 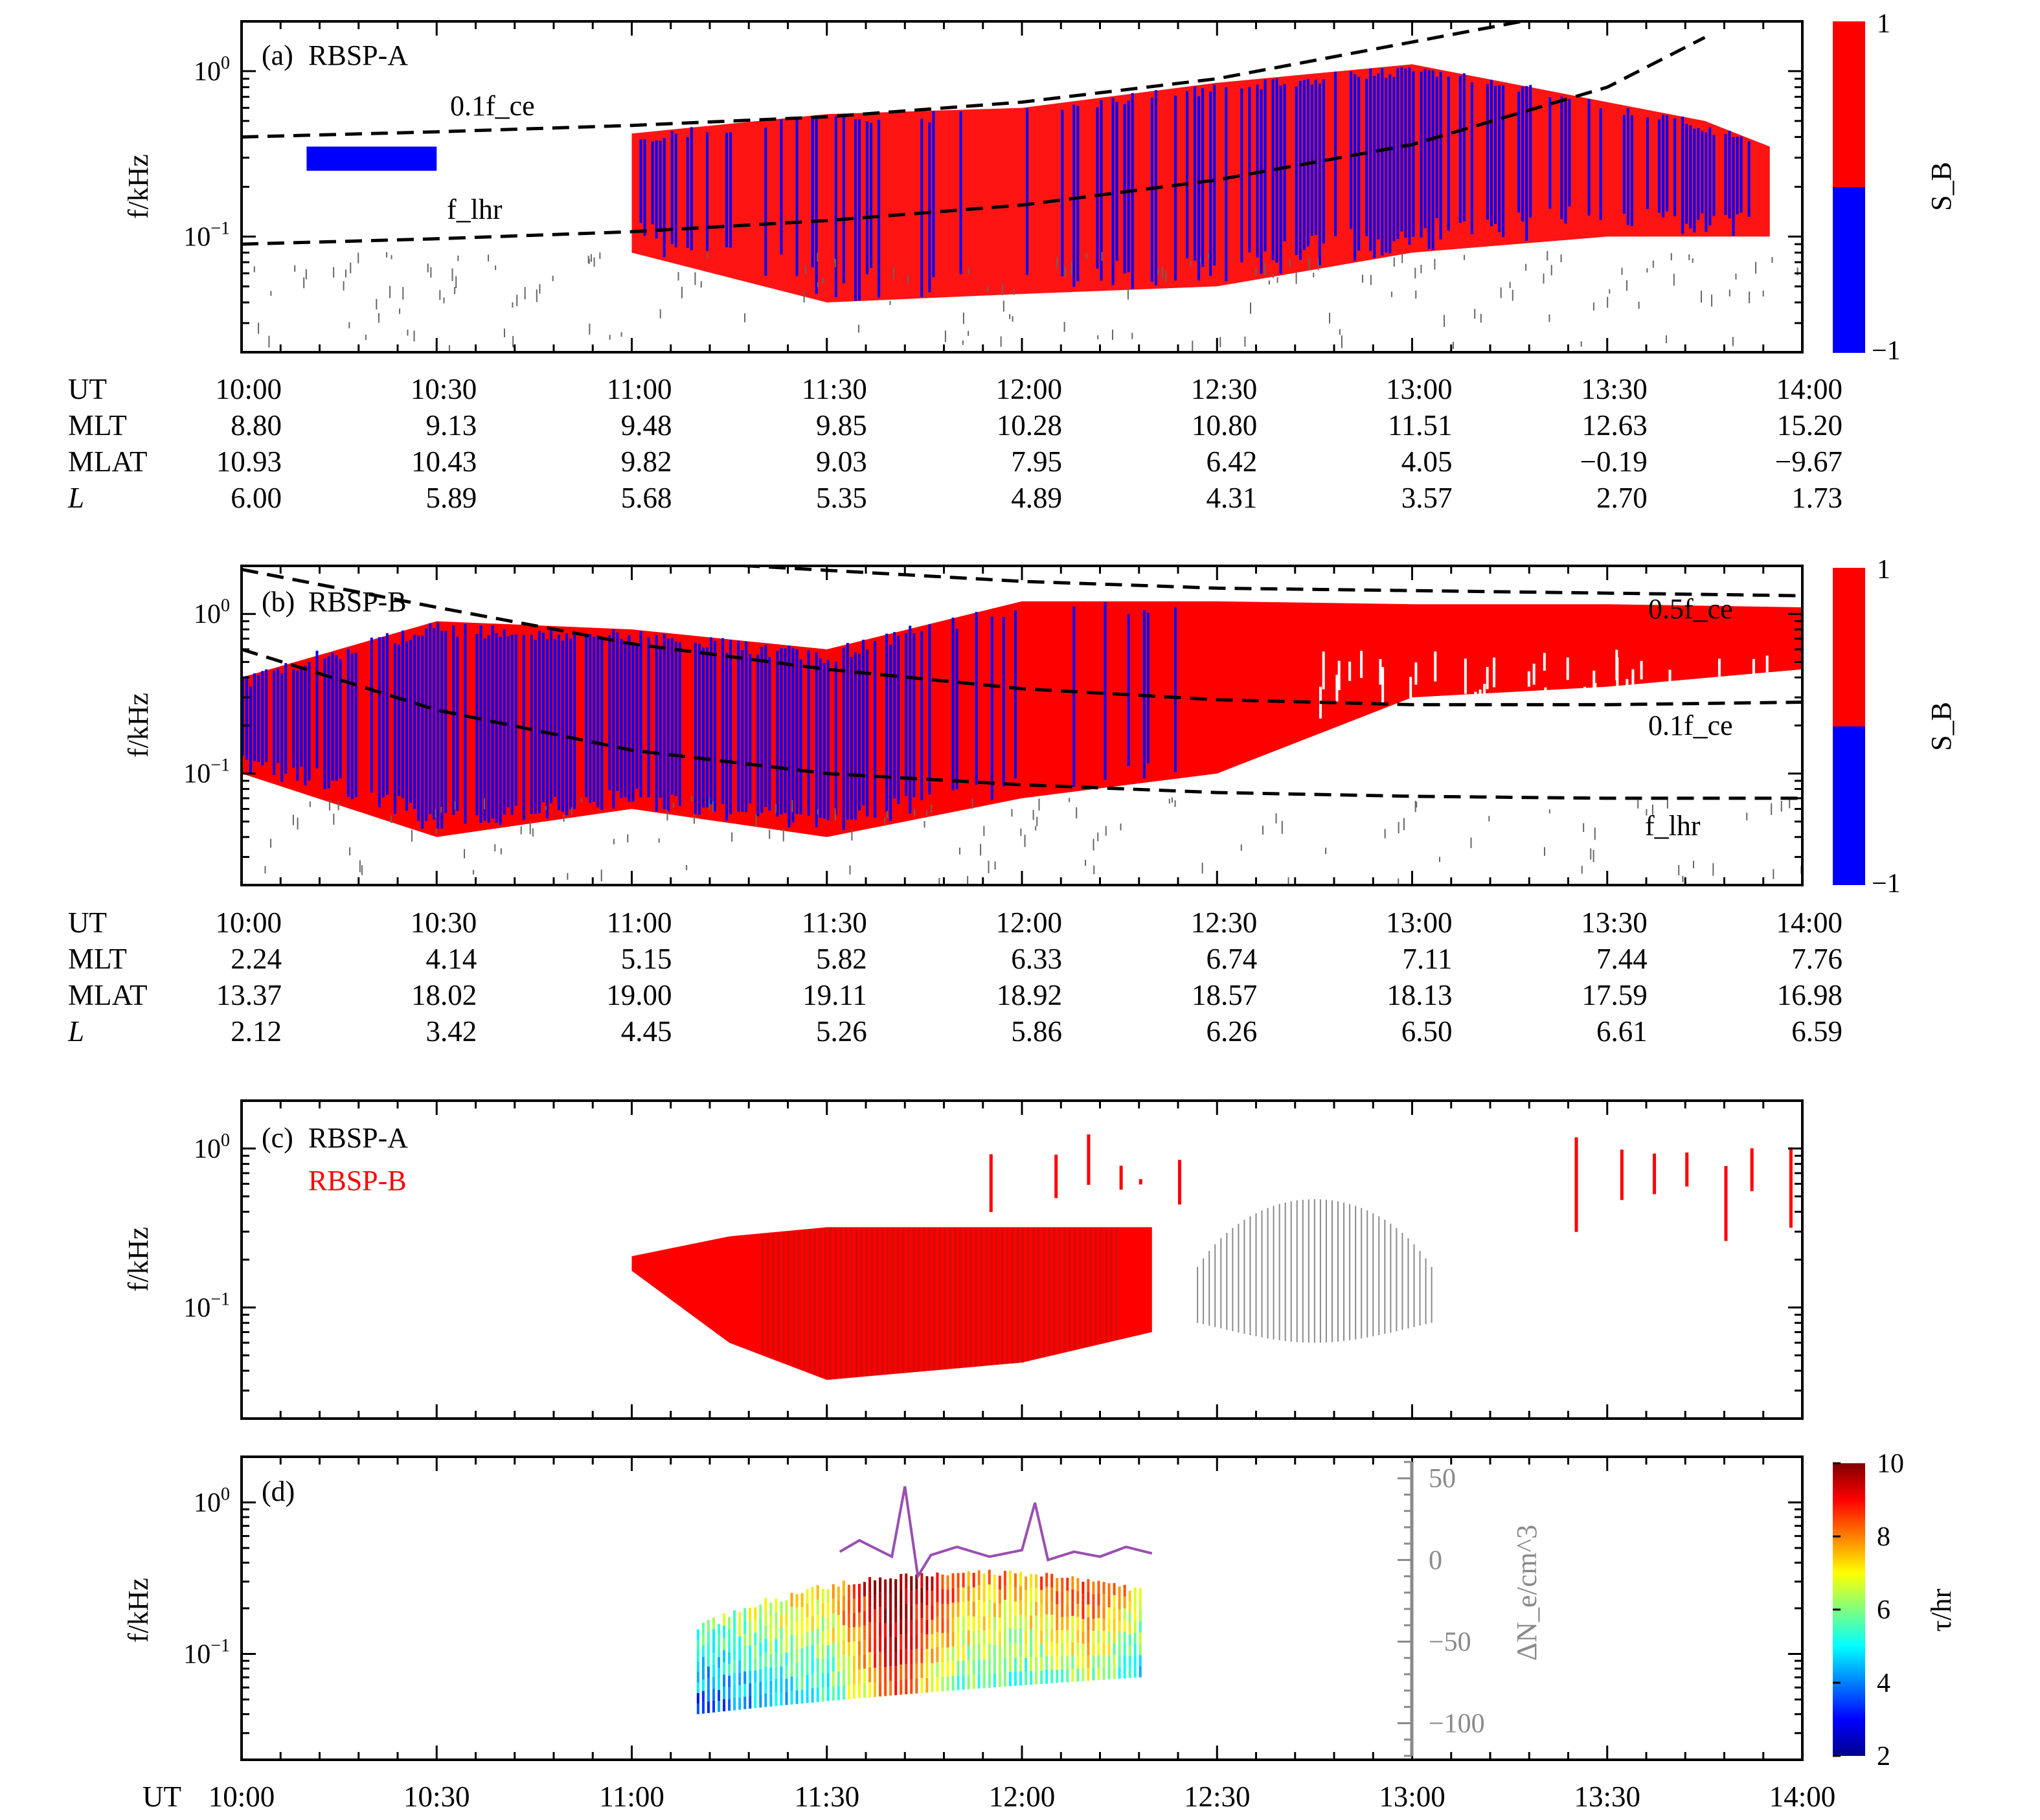 What do you see at coordinates (1817, 498) in the screenshot?
I see `cell-L-8: 1.73` at bounding box center [1817, 498].